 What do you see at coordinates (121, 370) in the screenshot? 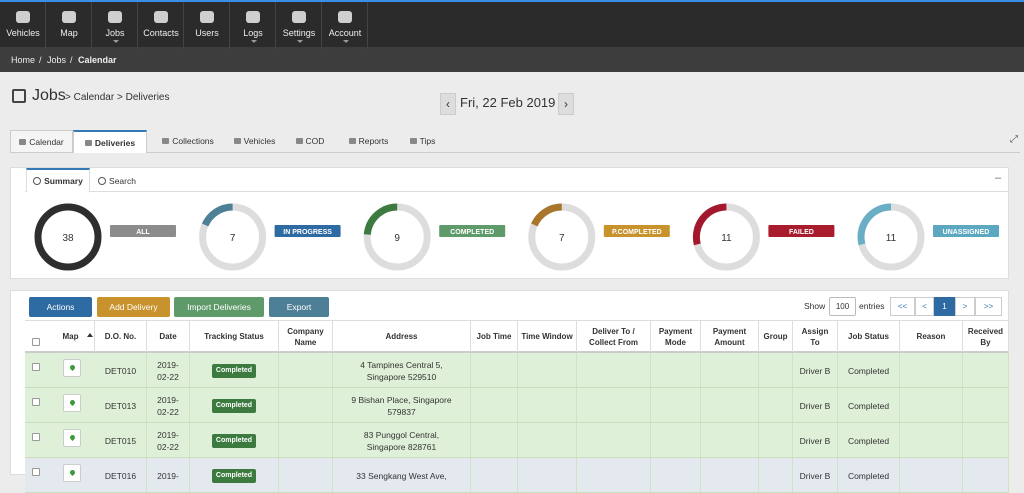
I see `cell-do-no: DET010` at bounding box center [121, 370].